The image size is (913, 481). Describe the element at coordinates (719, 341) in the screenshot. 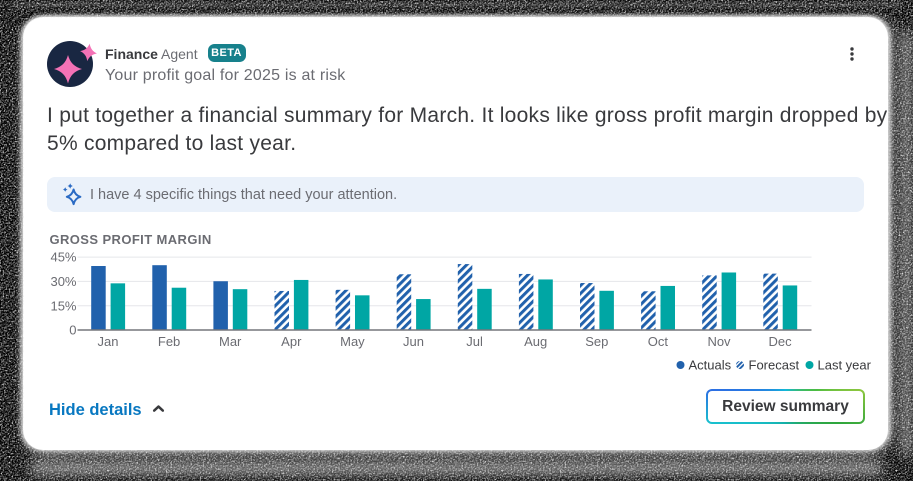

I see `svg-text: Nov` at that location.